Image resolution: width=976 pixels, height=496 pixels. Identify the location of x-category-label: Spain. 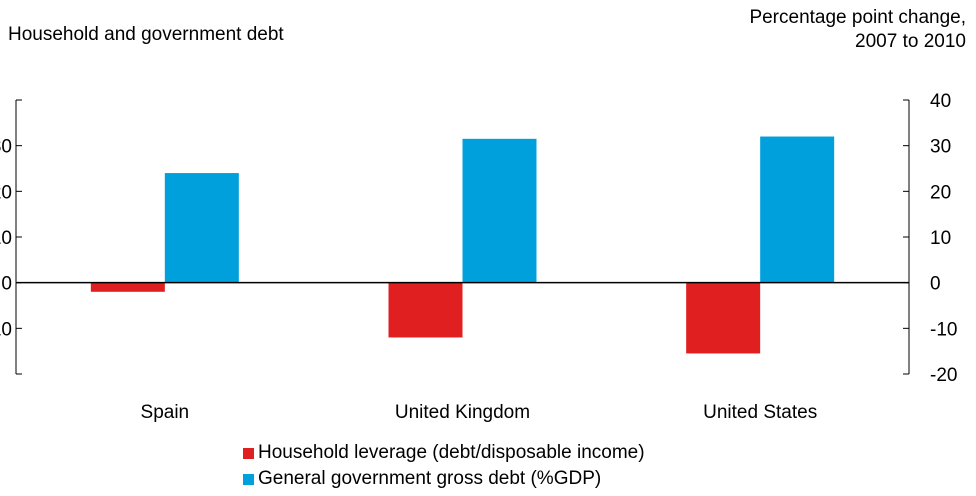
(165, 412).